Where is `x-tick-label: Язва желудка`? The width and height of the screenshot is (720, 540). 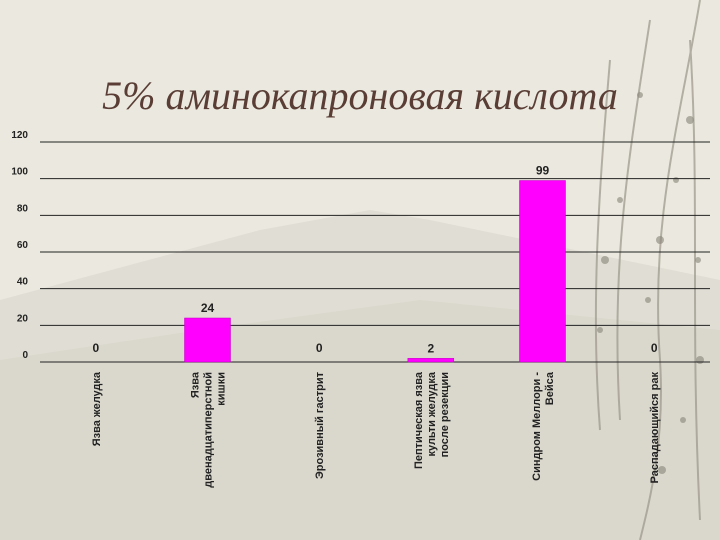 x-tick-label: Язва желудка is located at coordinates (97, 408).